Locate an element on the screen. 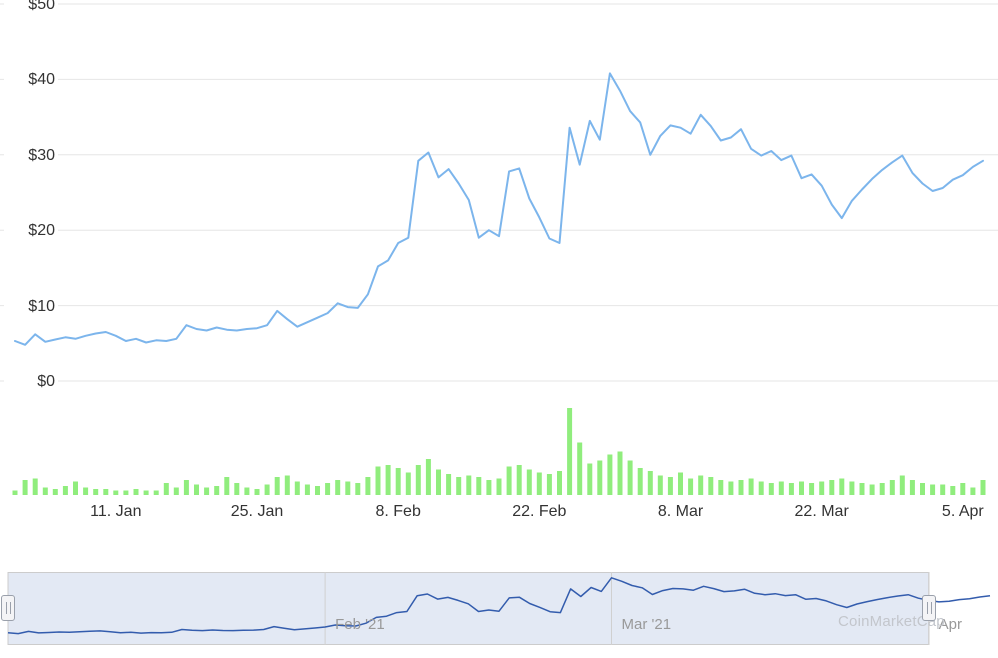 The height and width of the screenshot is (658, 998). x-axis-label: 8. Mar is located at coordinates (680, 511).